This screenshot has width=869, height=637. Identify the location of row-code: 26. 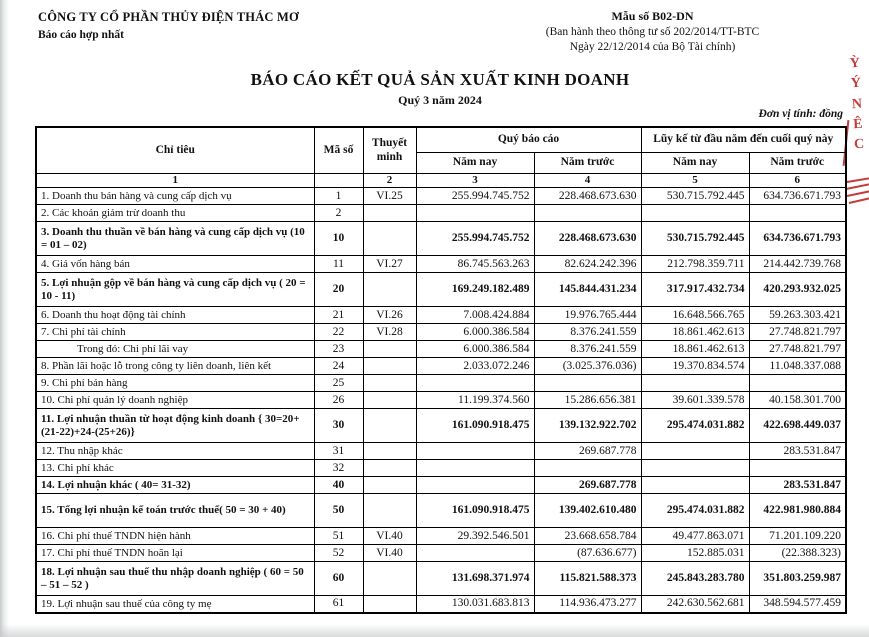
(338, 400).